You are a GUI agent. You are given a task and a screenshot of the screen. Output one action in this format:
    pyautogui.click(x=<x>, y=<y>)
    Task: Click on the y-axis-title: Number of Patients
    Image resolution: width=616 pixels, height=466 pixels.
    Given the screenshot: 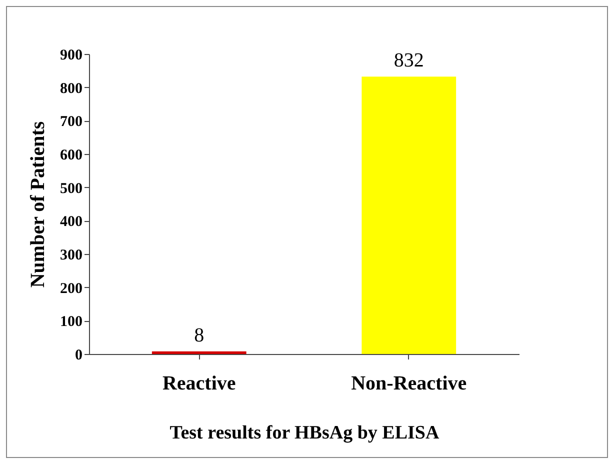 What is the action you would take?
    pyautogui.click(x=38, y=204)
    